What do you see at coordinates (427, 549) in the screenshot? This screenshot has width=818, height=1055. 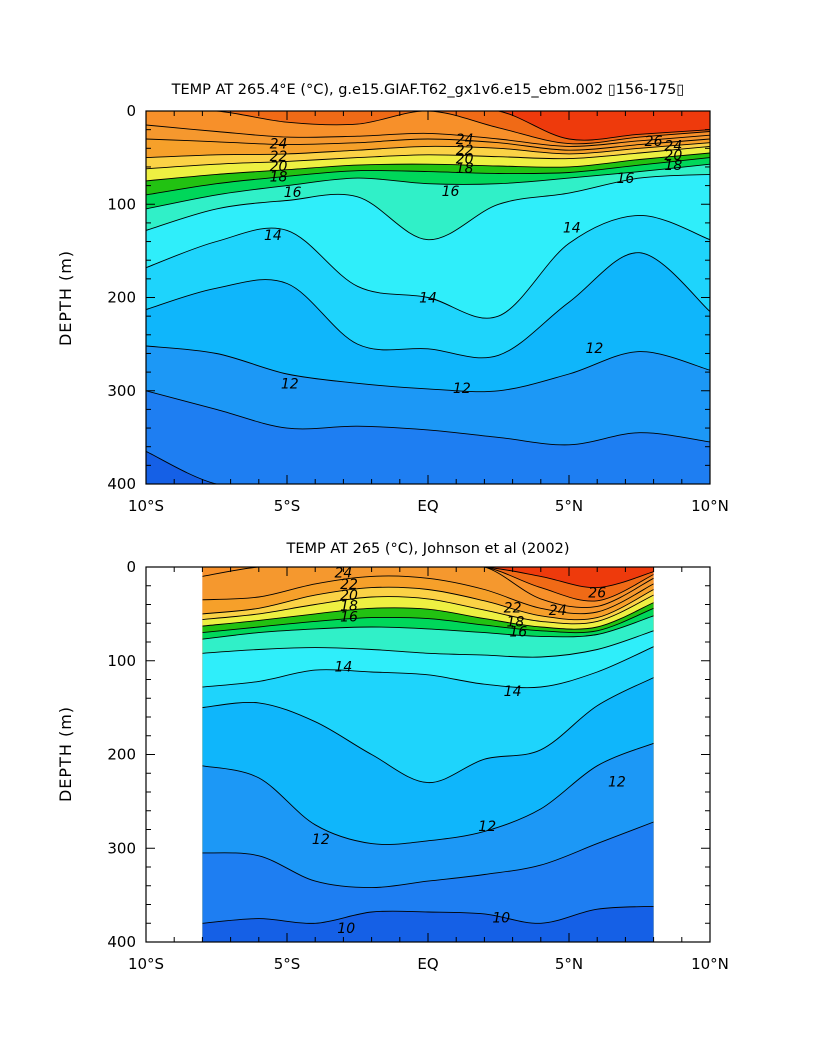 I see `panel-title: TEMP AT 265 (°C), Johnson et al (2002)` at bounding box center [427, 549].